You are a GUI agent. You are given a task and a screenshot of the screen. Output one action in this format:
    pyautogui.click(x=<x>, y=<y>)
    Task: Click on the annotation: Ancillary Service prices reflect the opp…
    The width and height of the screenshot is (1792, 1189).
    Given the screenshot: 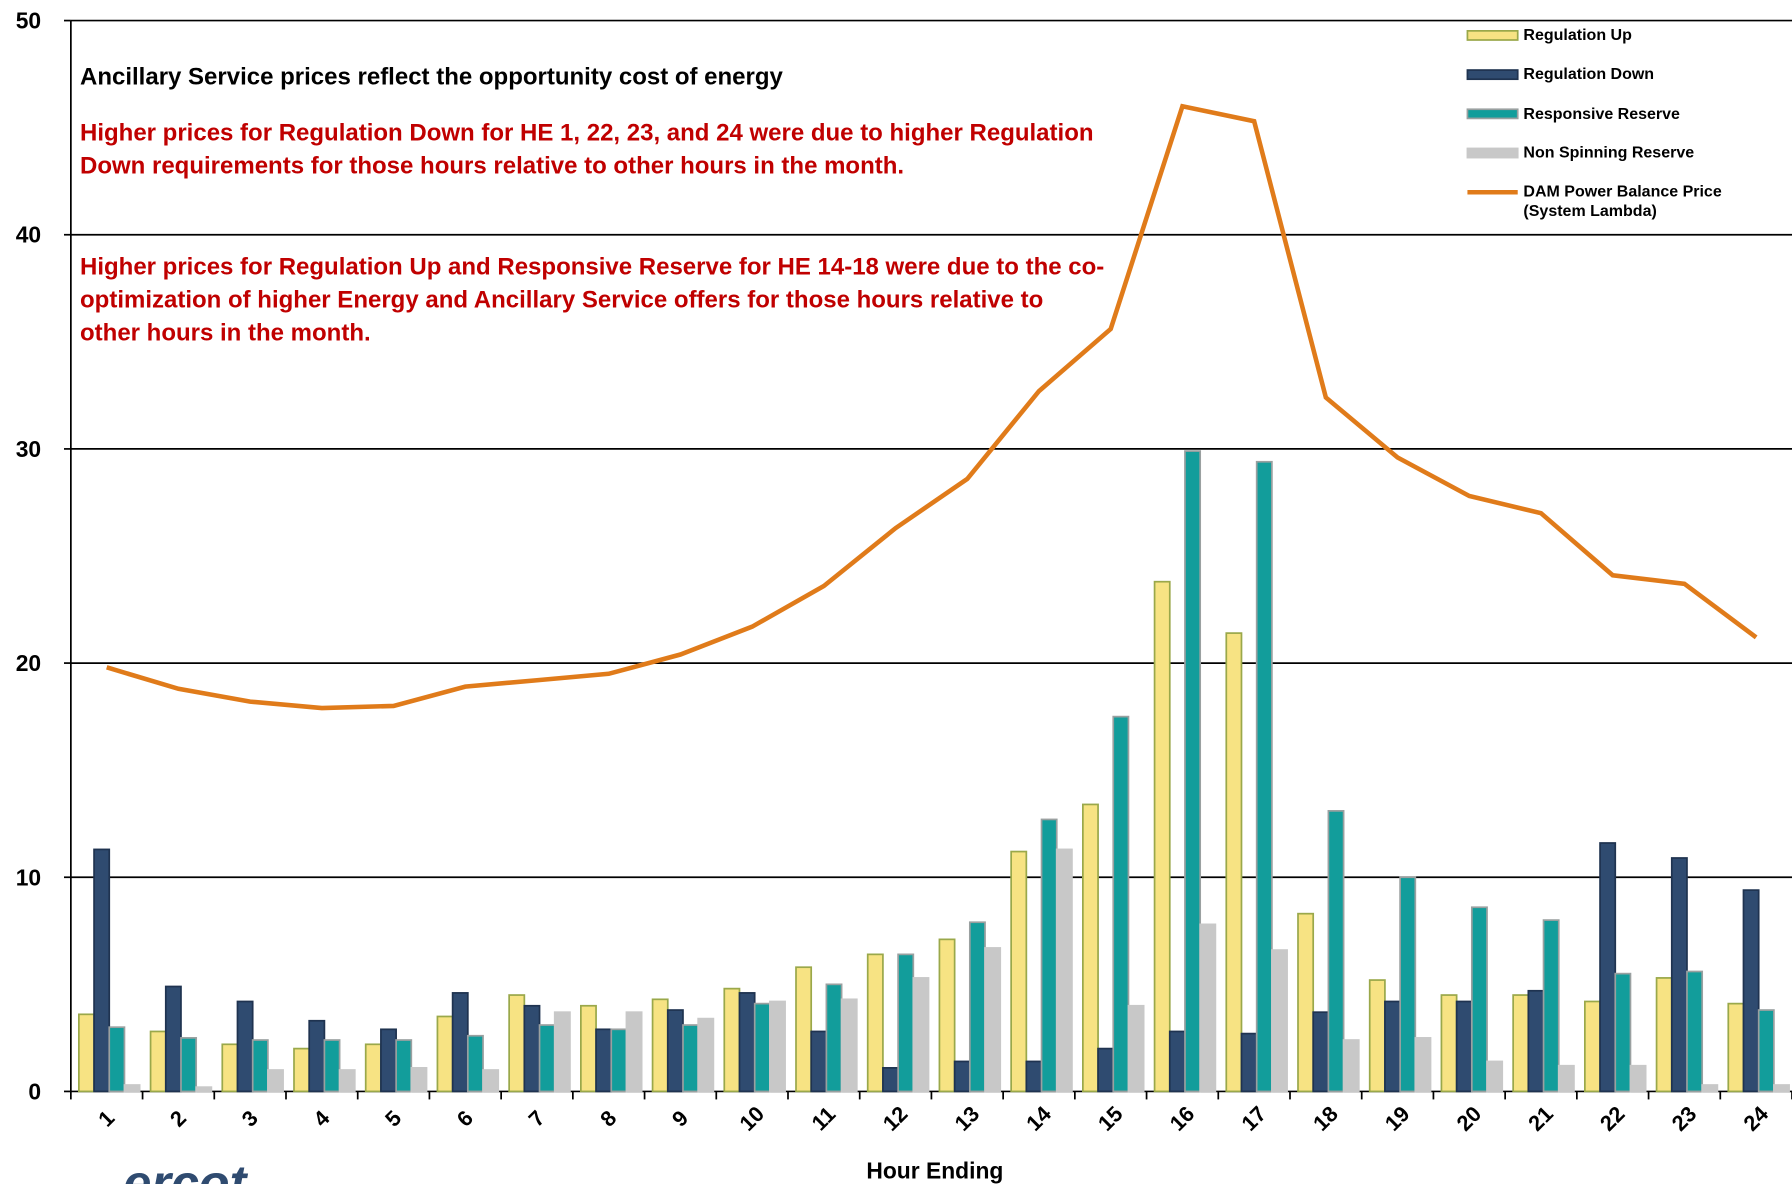 What is the action you would take?
    pyautogui.click(x=431, y=77)
    